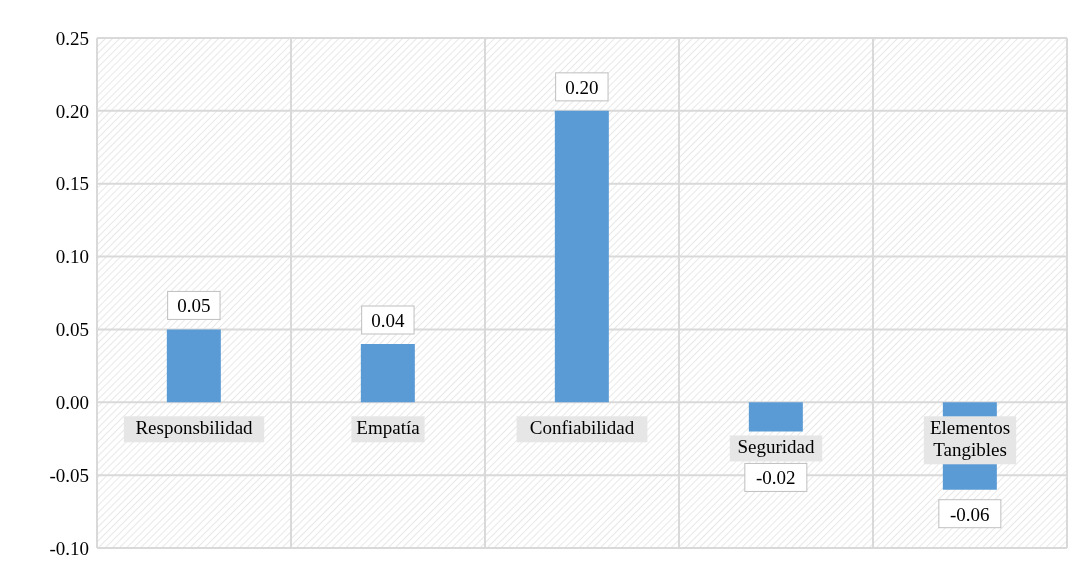 Image resolution: width=1077 pixels, height=574 pixels. I want to click on x-tick-label: Seguridad, so click(776, 447).